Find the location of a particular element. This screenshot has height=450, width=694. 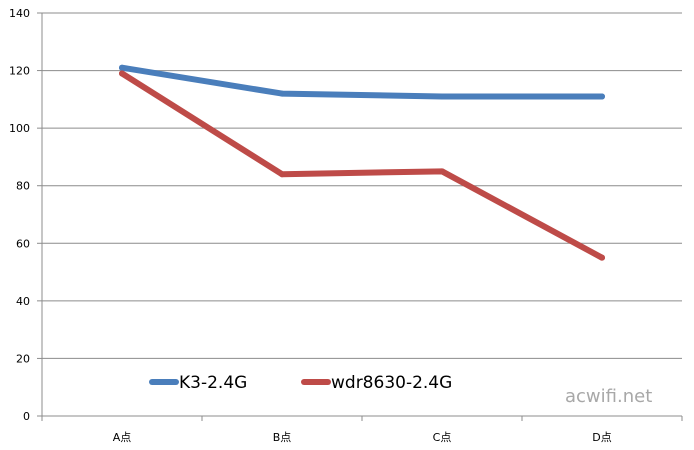

x-tick-label: C点 is located at coordinates (442, 437).